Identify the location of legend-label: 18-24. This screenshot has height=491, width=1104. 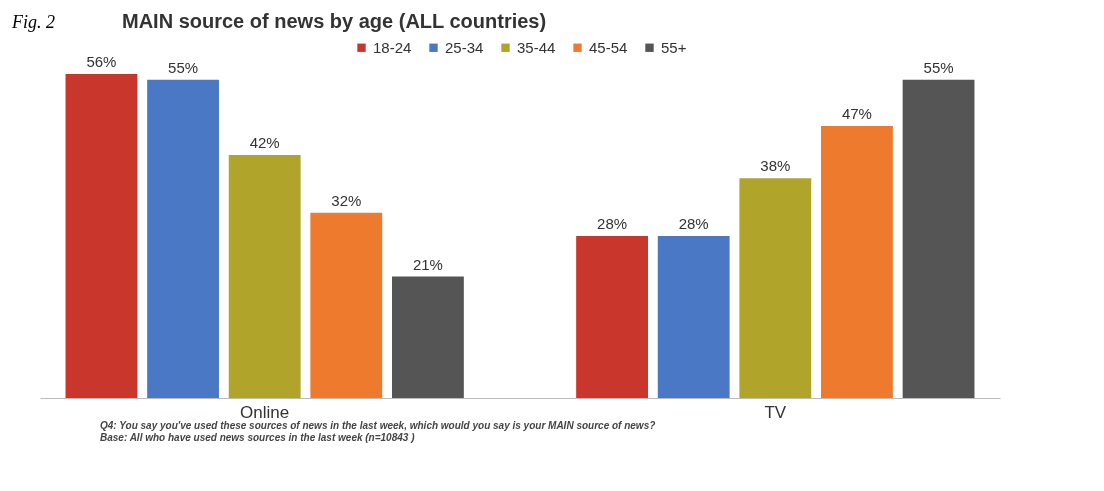
(392, 47).